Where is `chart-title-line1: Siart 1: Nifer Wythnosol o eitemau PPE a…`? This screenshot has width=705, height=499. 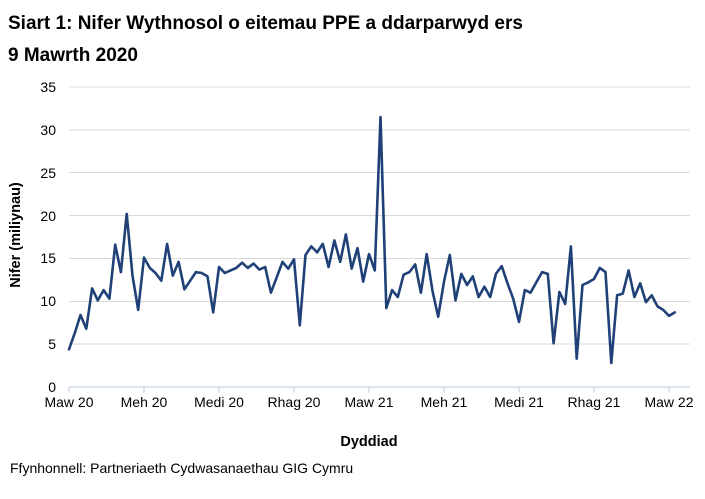 chart-title-line1: Siart 1: Nifer Wythnosol o eitemau PPE a… is located at coordinates (265, 23).